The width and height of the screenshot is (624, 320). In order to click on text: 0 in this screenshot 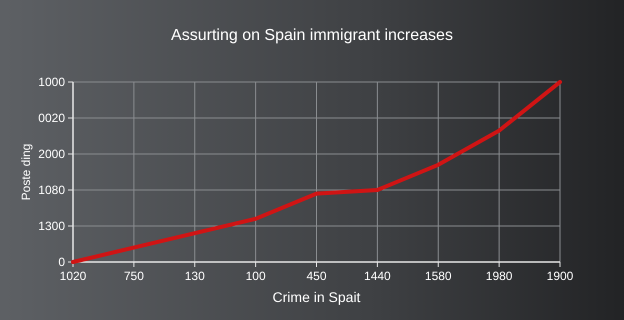, I will do `click(62, 262)`.